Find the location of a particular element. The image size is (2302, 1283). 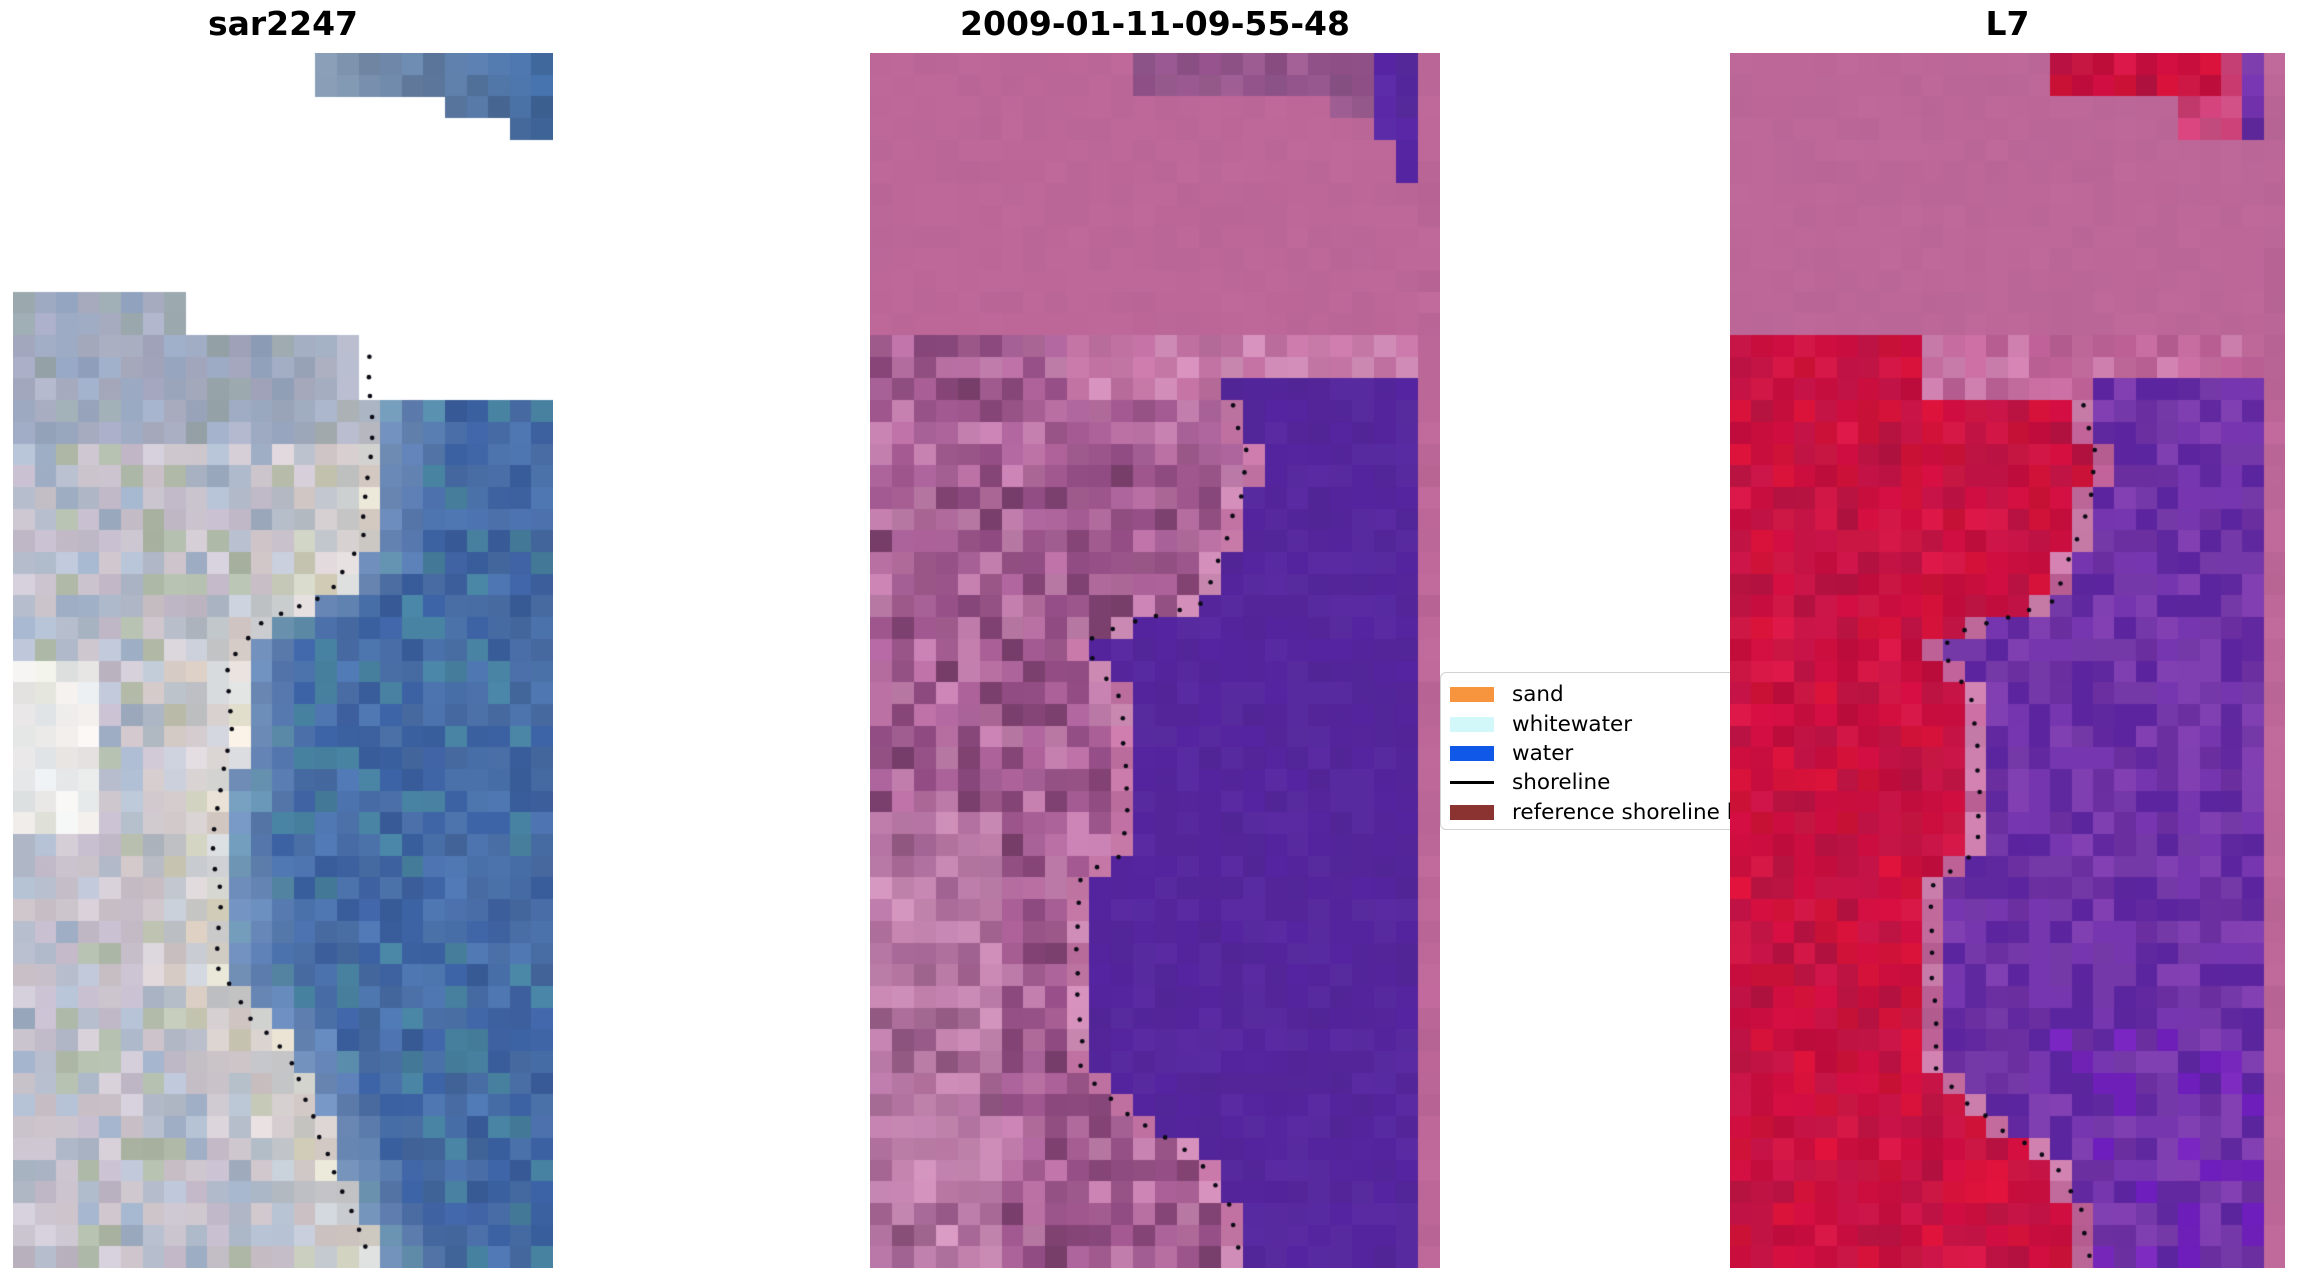

legend-label: whitewater is located at coordinates (1572, 724).